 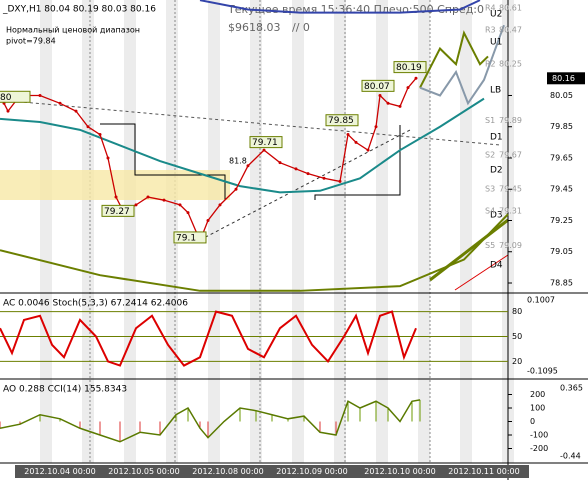 What do you see at coordinates (143, 471) in the screenshot?
I see `time-label: 2012.10.05 00:00` at bounding box center [143, 471].